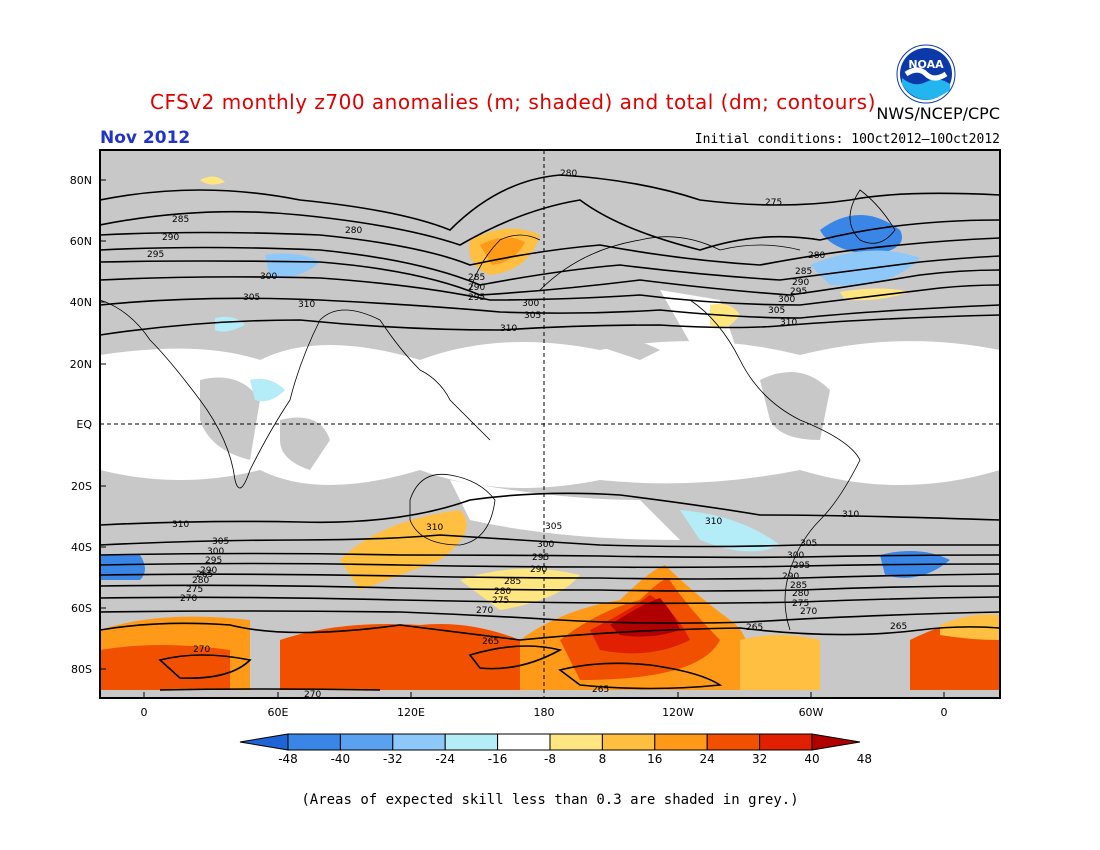  What do you see at coordinates (603, 759) in the screenshot?
I see `colorbar-tick-label: 8` at bounding box center [603, 759].